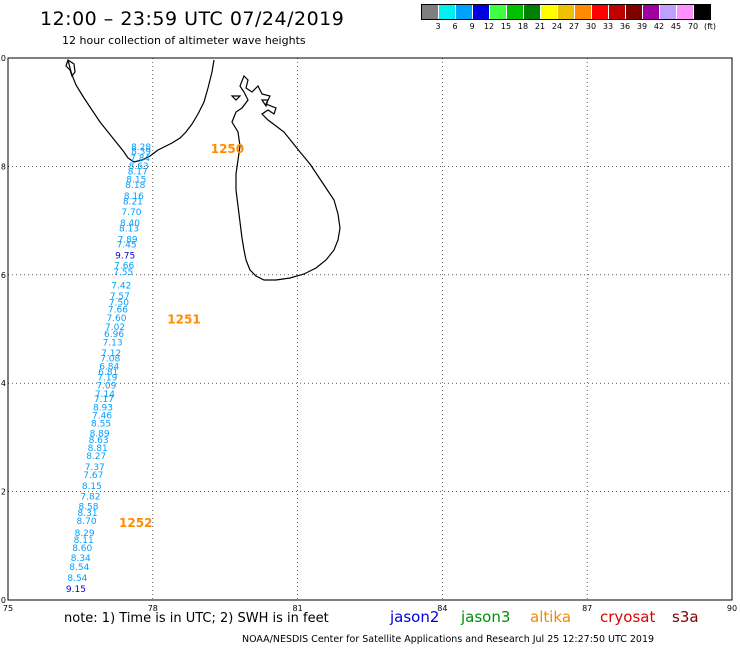 This screenshot has width=740, height=650. What do you see at coordinates (628, 617) in the screenshot?
I see `satellite-name-cryosat: cryosat` at bounding box center [628, 617].